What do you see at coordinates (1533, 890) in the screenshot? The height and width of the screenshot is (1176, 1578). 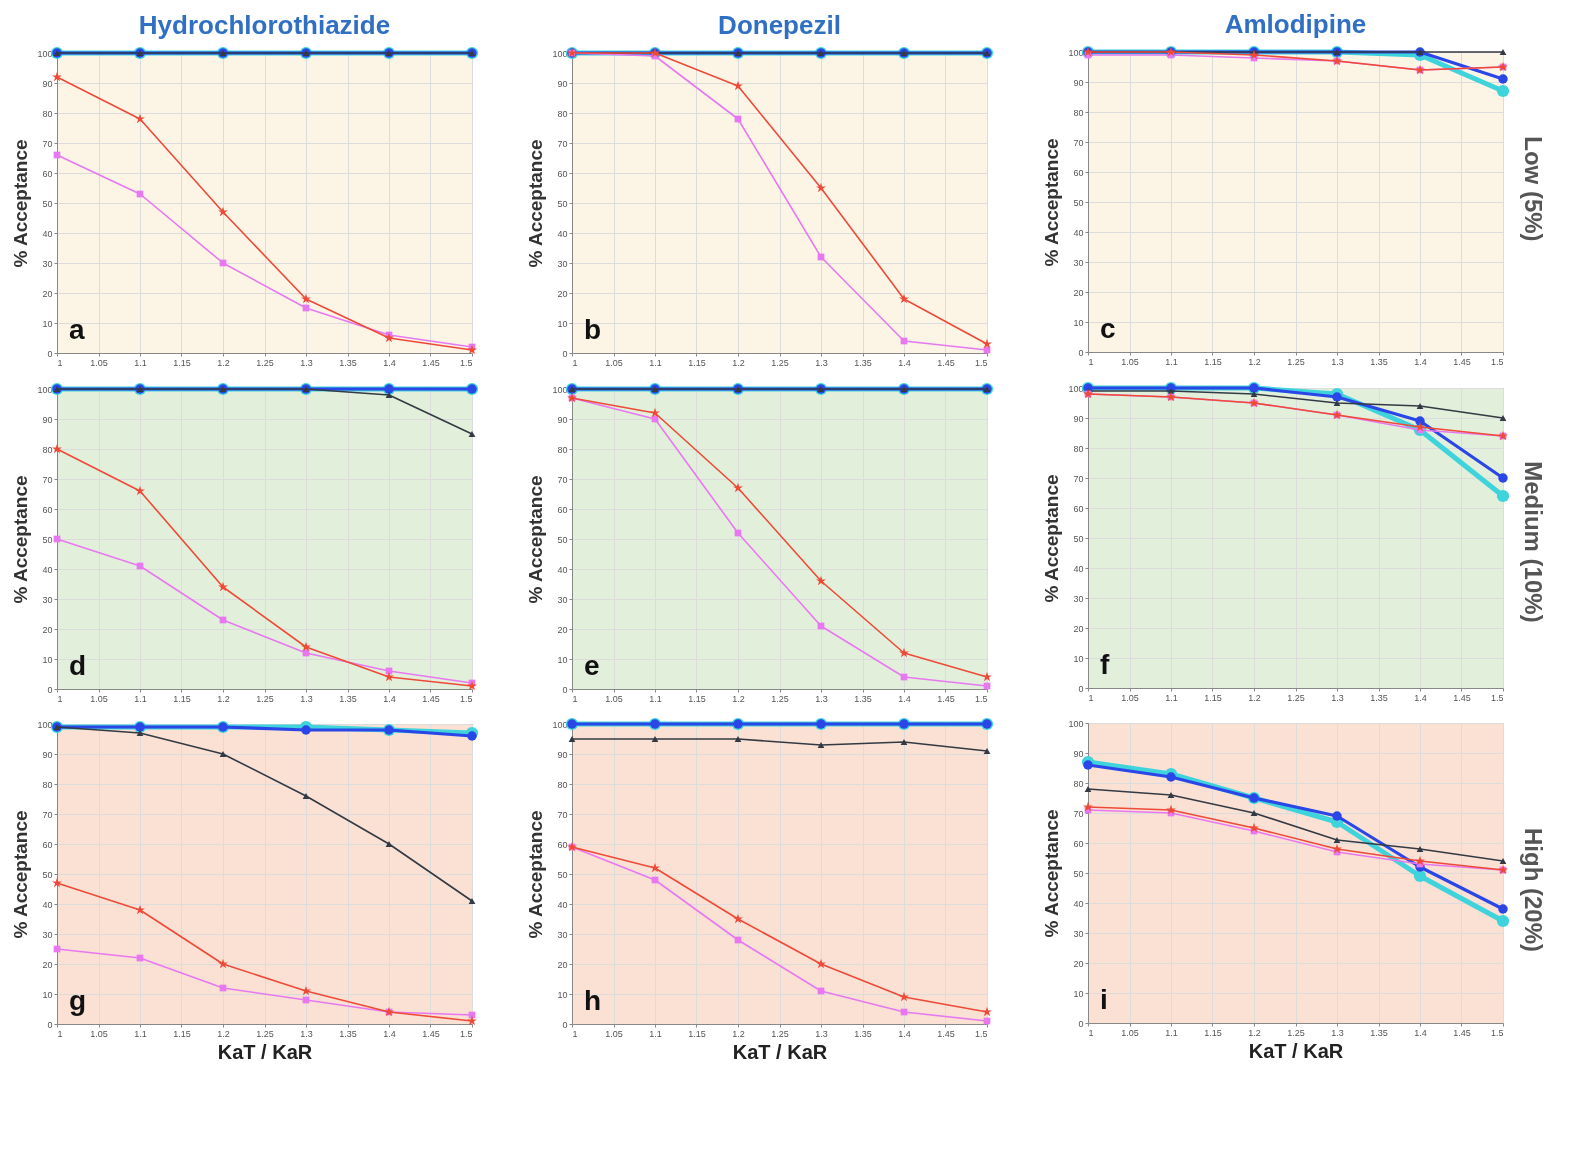 I see `y2-axis-title: High (20%)` at bounding box center [1533, 890].